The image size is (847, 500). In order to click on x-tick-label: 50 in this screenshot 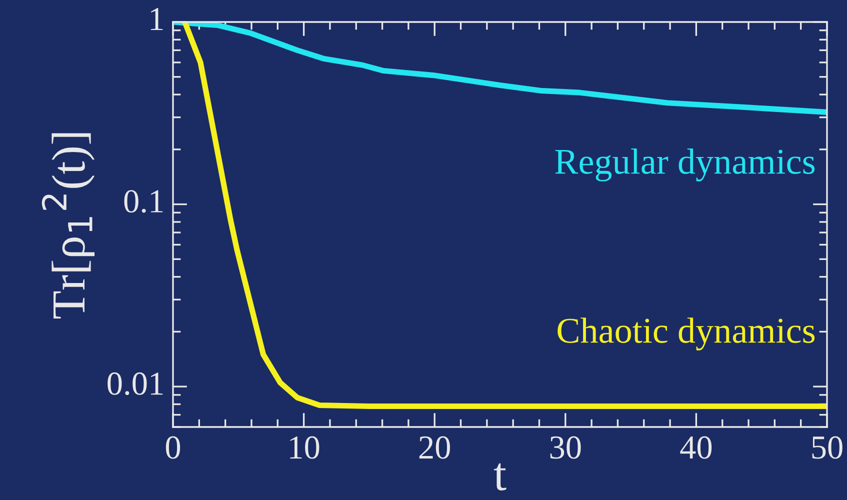, I will do `click(827, 447)`.